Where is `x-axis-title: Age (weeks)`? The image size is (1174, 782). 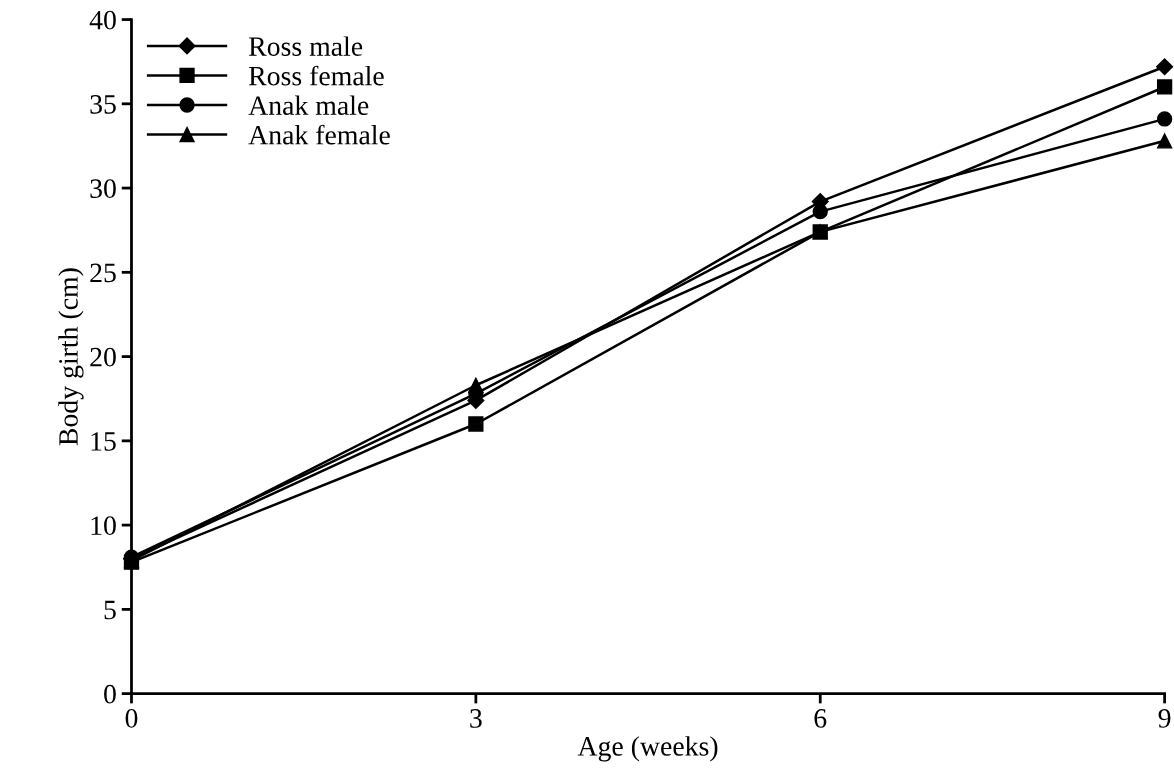 x-axis-title: Age (weeks) is located at coordinates (647, 749).